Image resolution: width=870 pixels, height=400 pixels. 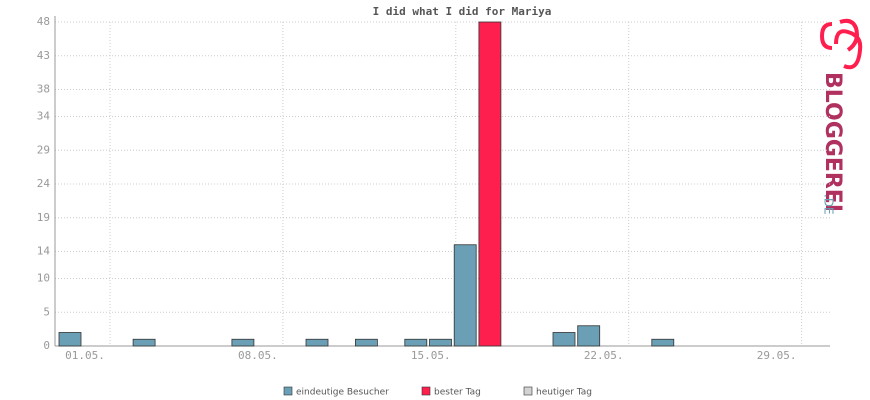 I want to click on x-tick-label: 01.05., so click(x=85, y=355).